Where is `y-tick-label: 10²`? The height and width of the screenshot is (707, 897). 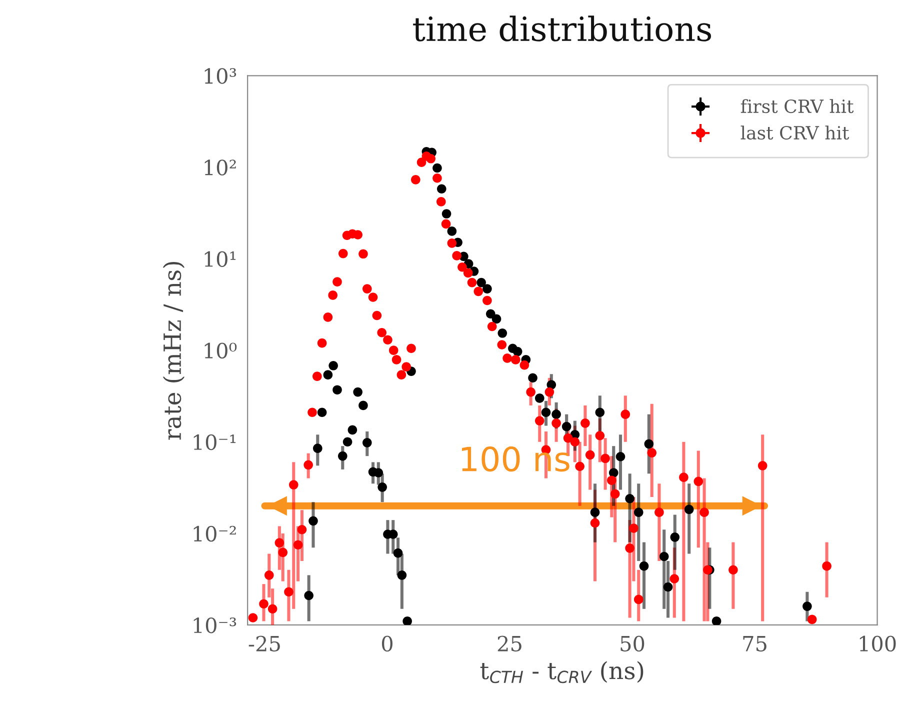 y-tick-label: 10² is located at coordinates (220, 168).